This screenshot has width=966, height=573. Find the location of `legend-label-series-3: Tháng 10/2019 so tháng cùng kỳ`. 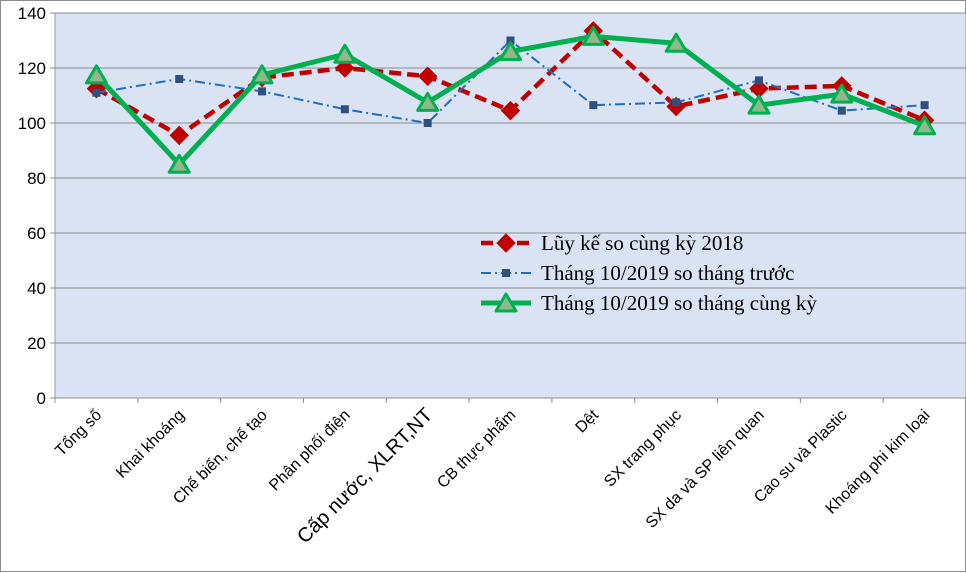

legend-label-series-3: Tháng 10/2019 so tháng cùng kỳ is located at coordinates (679, 303).